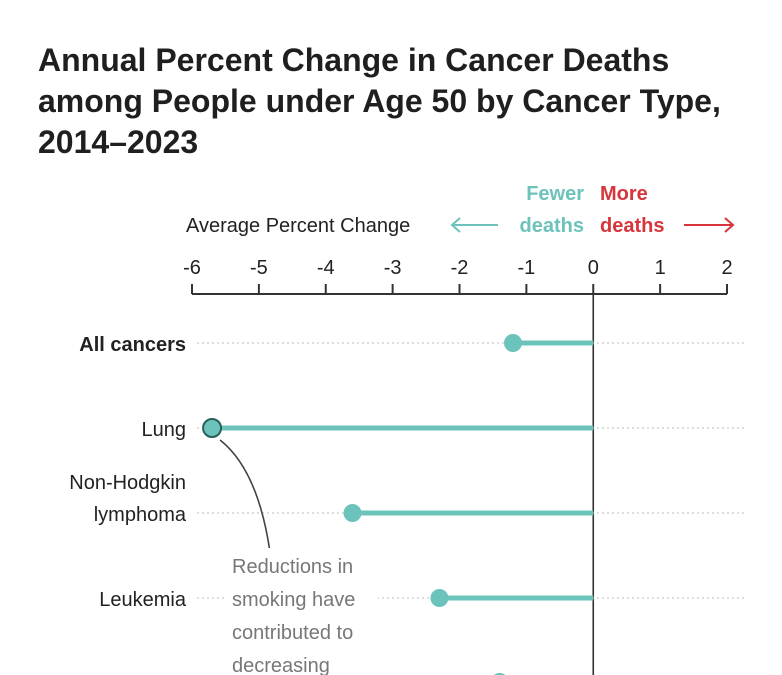 Image resolution: width=782 pixels, height=675 pixels. Describe the element at coordinates (281, 665) in the screenshot. I see `annotation-text: decreasing` at that location.